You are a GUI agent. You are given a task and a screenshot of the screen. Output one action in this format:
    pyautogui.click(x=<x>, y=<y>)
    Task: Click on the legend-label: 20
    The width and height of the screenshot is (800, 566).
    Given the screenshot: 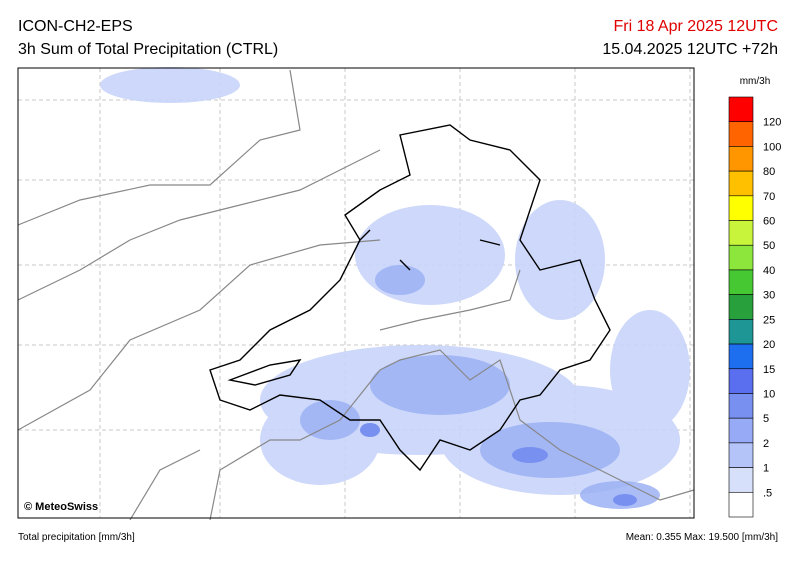 What is the action you would take?
    pyautogui.click(x=769, y=345)
    